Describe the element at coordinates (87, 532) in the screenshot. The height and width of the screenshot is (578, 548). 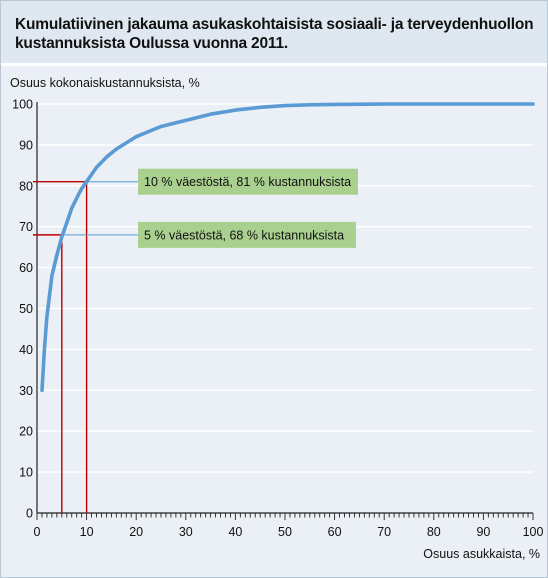
I see `x-tick-label: 10` at that location.